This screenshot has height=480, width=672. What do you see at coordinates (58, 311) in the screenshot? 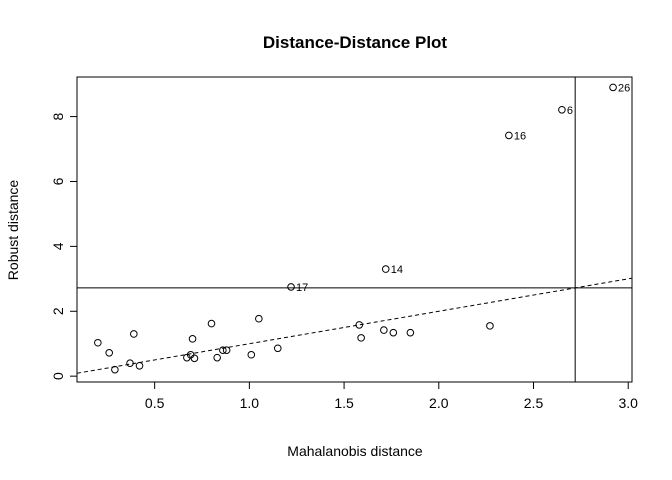
I see `y-tick-label: 2` at bounding box center [58, 311].